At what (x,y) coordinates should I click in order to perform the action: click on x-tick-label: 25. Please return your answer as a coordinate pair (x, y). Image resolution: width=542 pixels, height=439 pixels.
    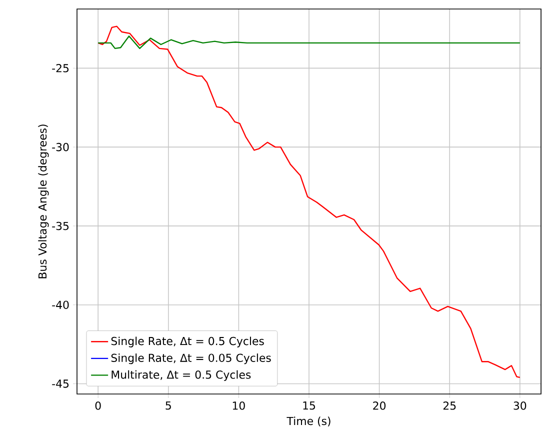
    Looking at the image, I should click on (449, 406).